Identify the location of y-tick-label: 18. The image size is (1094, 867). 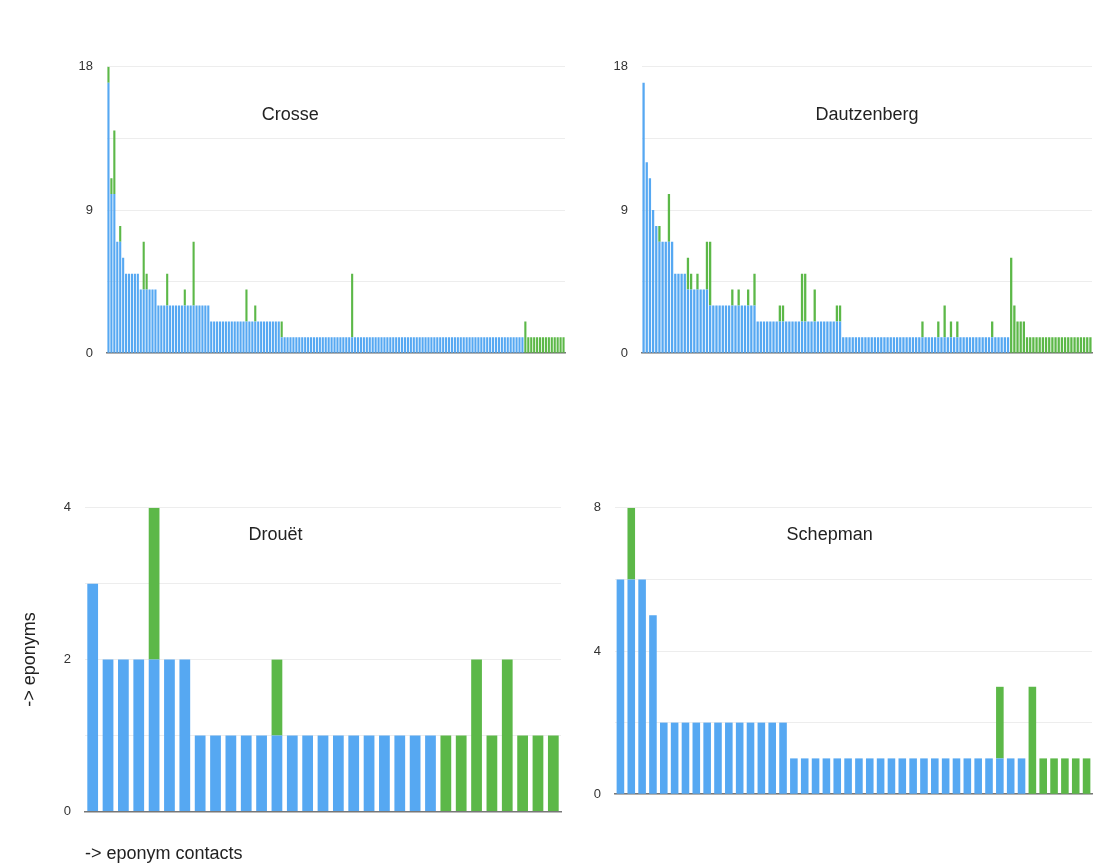
(620, 66).